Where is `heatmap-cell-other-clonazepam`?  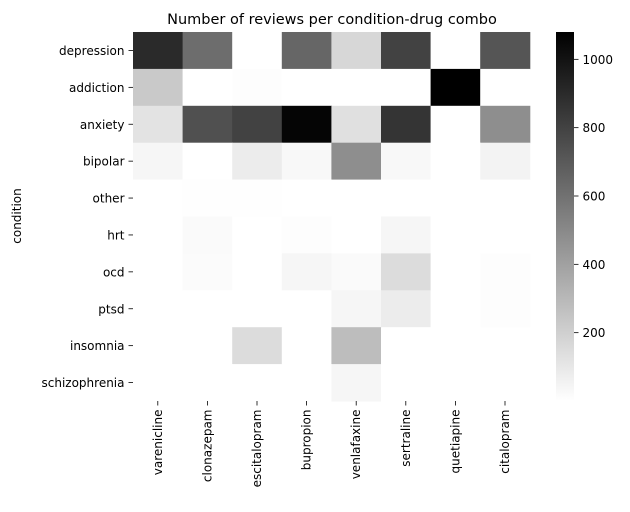
heatmap-cell-other-clonazepam is located at coordinates (207, 198).